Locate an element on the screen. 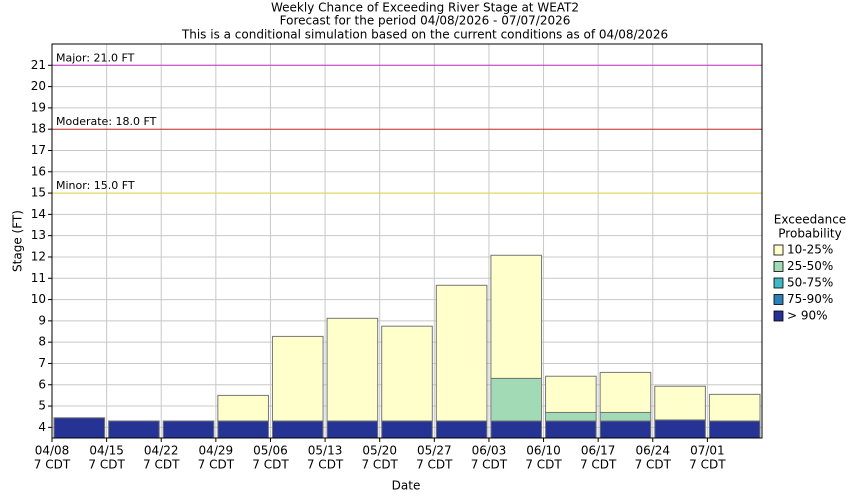  x-tick-label: 04/08 is located at coordinates (52, 451).